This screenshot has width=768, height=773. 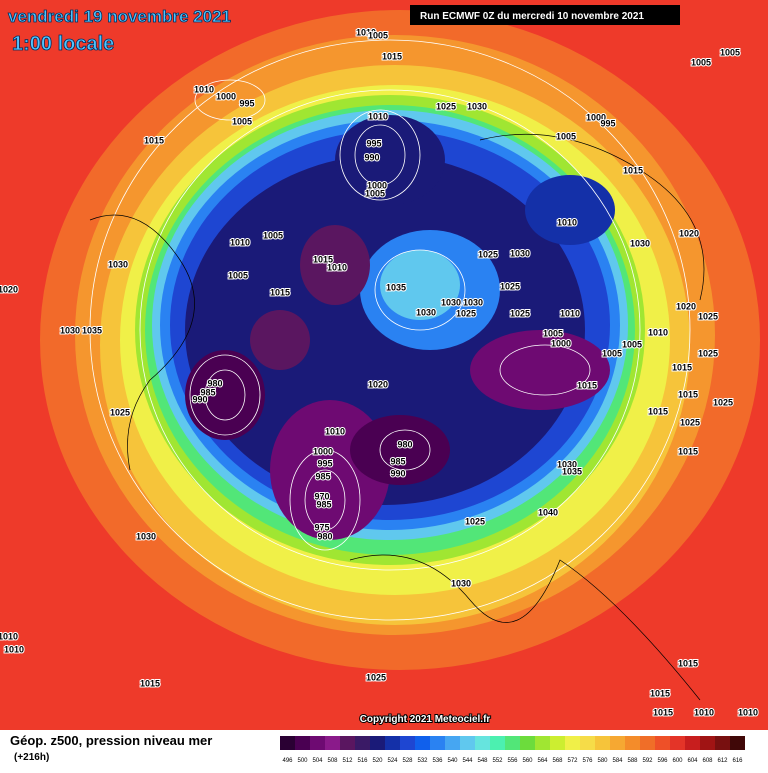 I want to click on run-box, so click(x=545, y=15).